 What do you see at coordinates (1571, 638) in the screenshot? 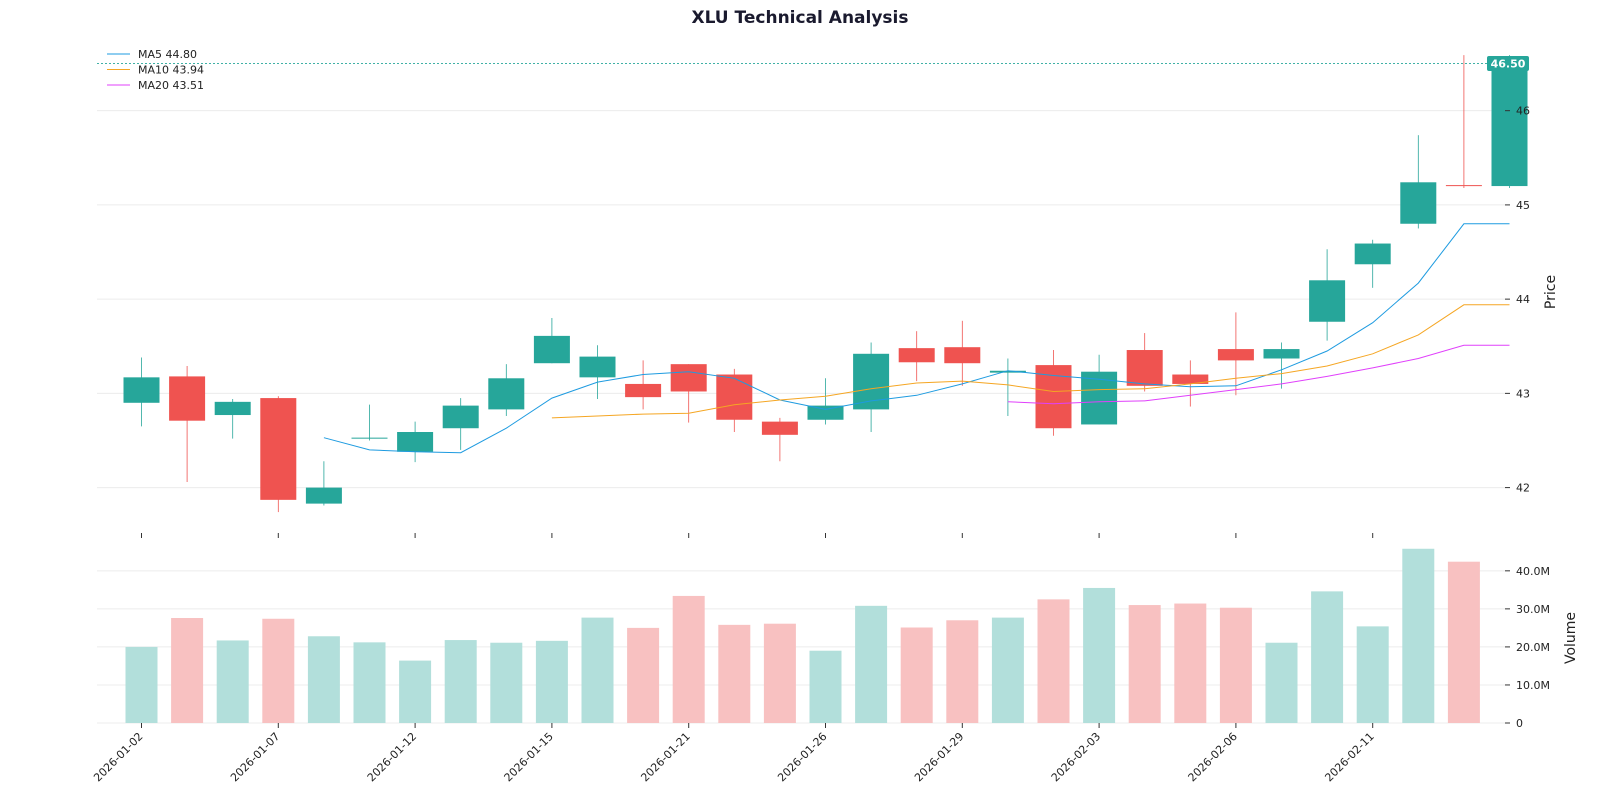
I see `volume-axis-label: Volume` at bounding box center [1571, 638].